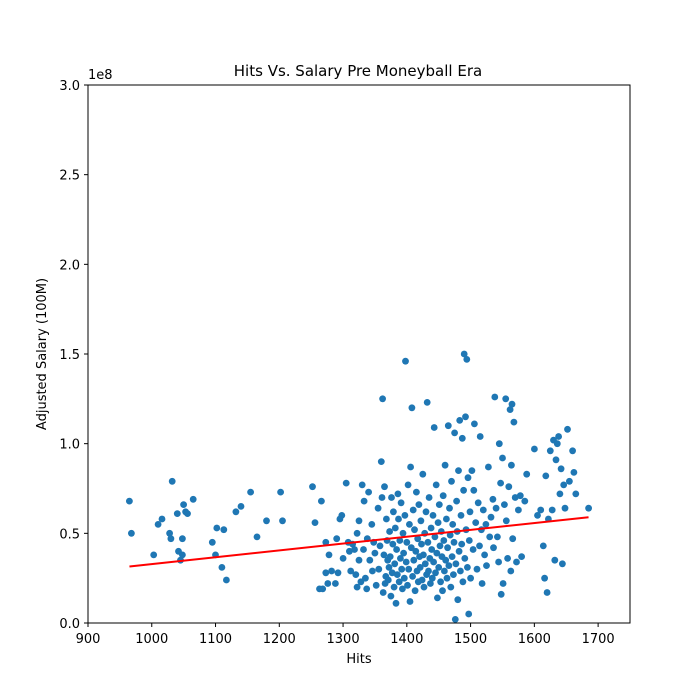  I want to click on trendline-layer, so click(359, 542).